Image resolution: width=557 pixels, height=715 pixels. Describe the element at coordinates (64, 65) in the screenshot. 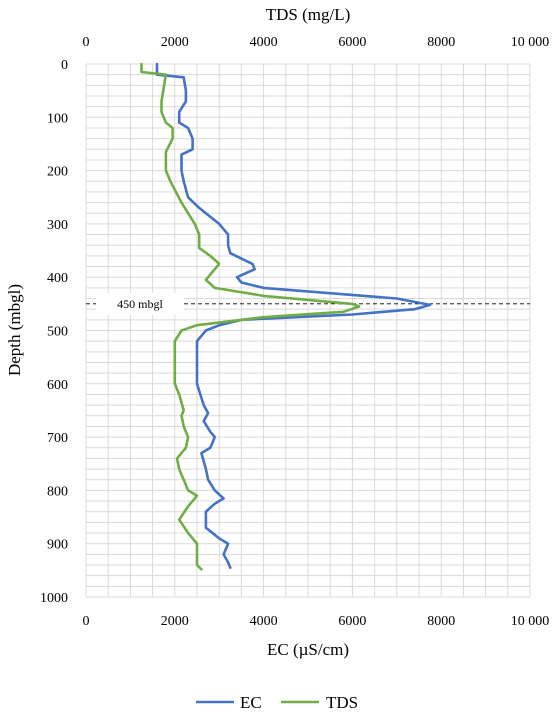

I see `y-tick-label: 0` at that location.